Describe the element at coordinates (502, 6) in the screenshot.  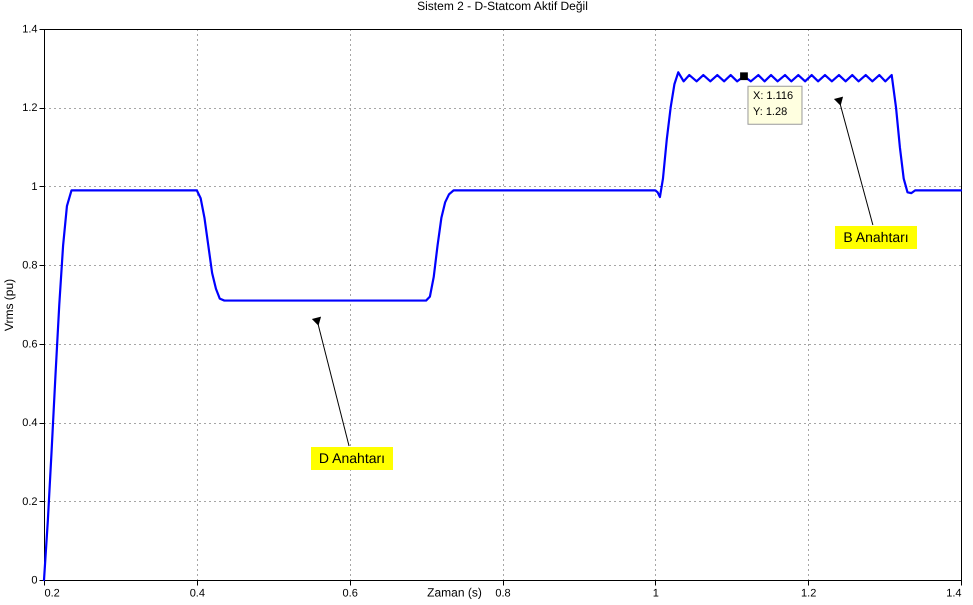
I see `chart-title: Sistem 2 - D-Statcom Aktif Değil` at that location.